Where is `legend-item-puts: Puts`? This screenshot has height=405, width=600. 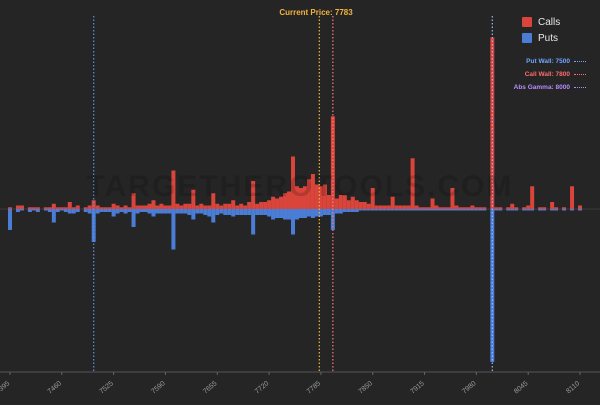 legend-item-puts: Puts is located at coordinates (541, 38).